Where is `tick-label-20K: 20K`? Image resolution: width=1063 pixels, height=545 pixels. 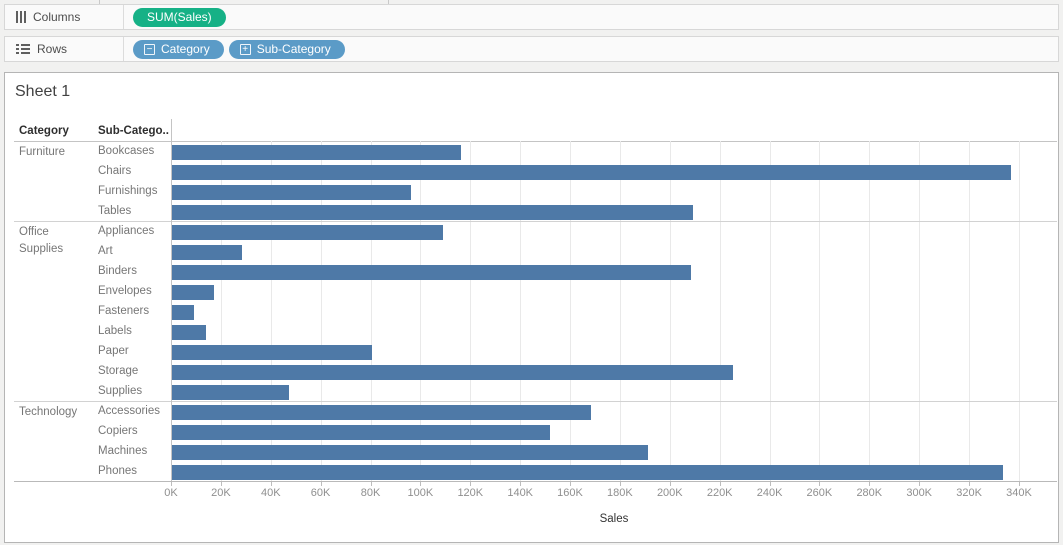
tick-label-20K: 20K is located at coordinates (221, 493).